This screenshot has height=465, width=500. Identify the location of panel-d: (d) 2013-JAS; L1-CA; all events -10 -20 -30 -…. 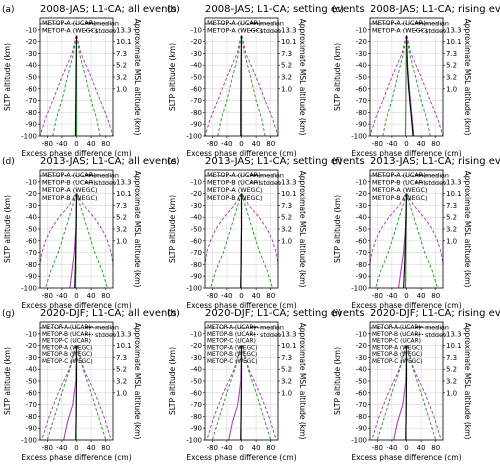
(89, 233).